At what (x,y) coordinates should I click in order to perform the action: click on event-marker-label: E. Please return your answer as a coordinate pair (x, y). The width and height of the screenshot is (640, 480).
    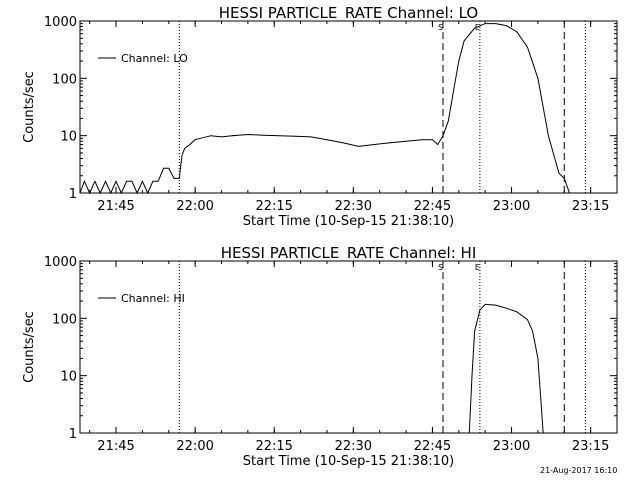
    Looking at the image, I should click on (477, 267).